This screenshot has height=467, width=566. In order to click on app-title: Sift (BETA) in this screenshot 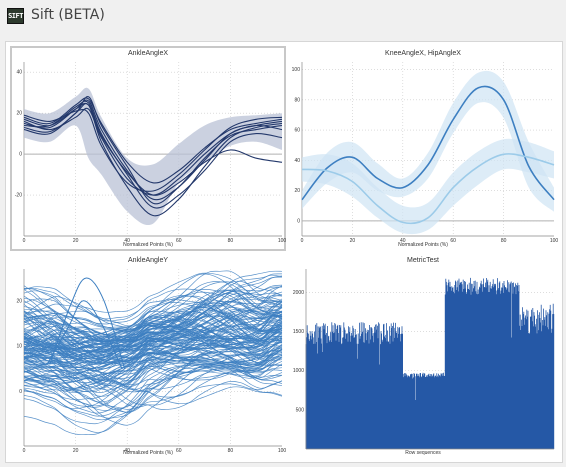, I will do `click(68, 15)`.